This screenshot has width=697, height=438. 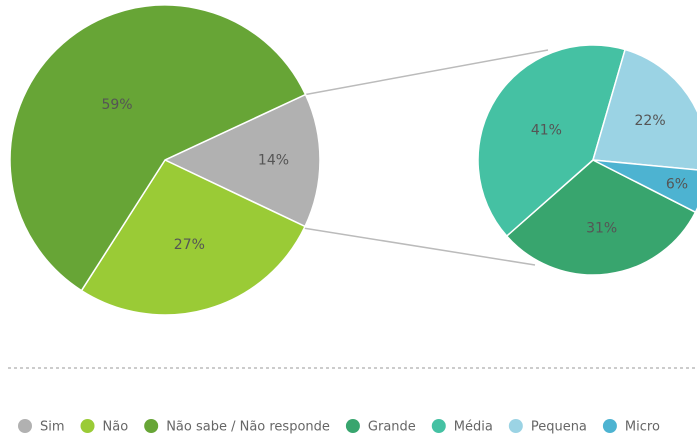 I want to click on data-label: 59%, so click(x=116, y=105).